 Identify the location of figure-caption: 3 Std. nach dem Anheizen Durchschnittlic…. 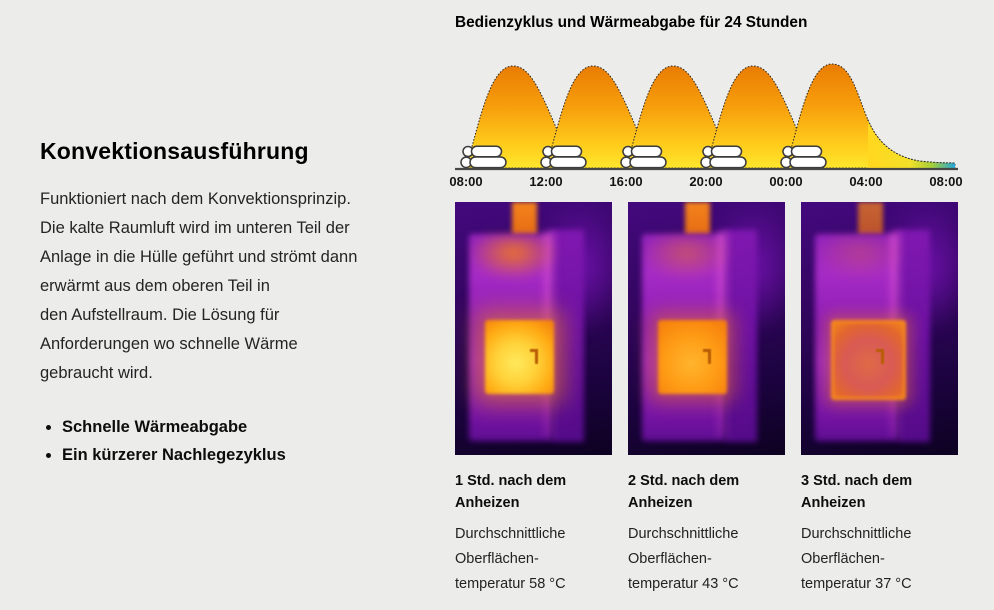
(879, 533).